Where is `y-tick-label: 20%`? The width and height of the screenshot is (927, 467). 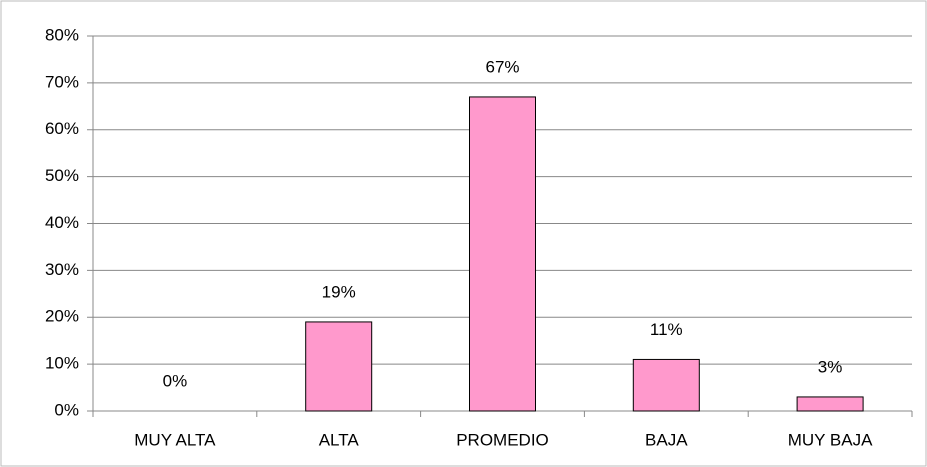
y-tick-label: 20% is located at coordinates (62, 316).